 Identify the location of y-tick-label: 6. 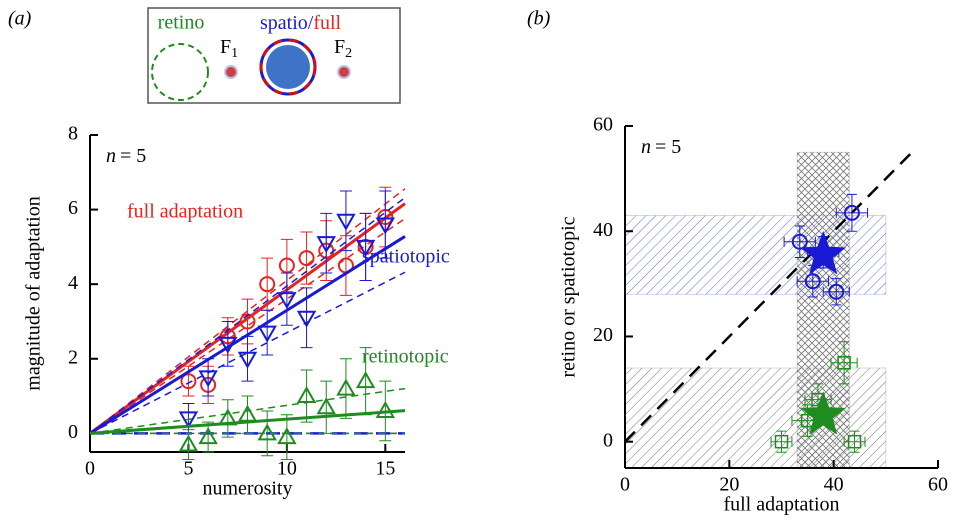
(73, 208).